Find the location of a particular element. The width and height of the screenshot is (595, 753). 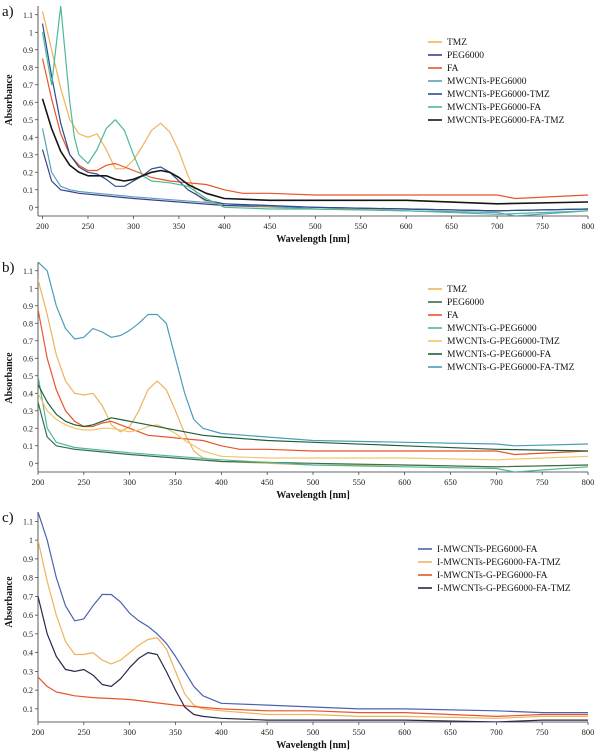

series-line-mwcnts-peg6000 is located at coordinates (314, 172).